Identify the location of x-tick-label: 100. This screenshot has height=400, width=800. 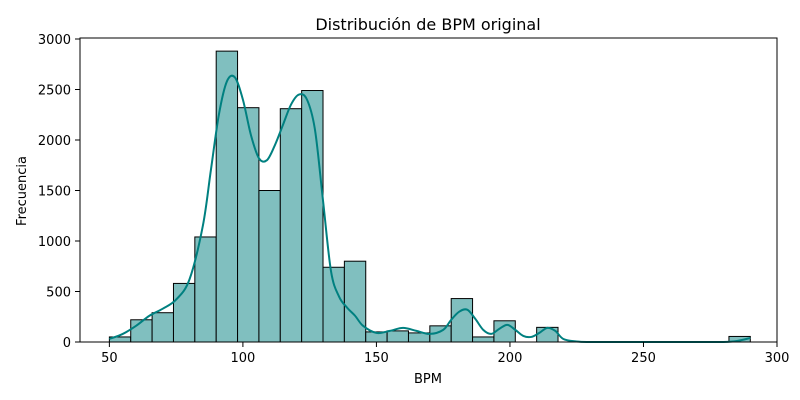
(242, 358).